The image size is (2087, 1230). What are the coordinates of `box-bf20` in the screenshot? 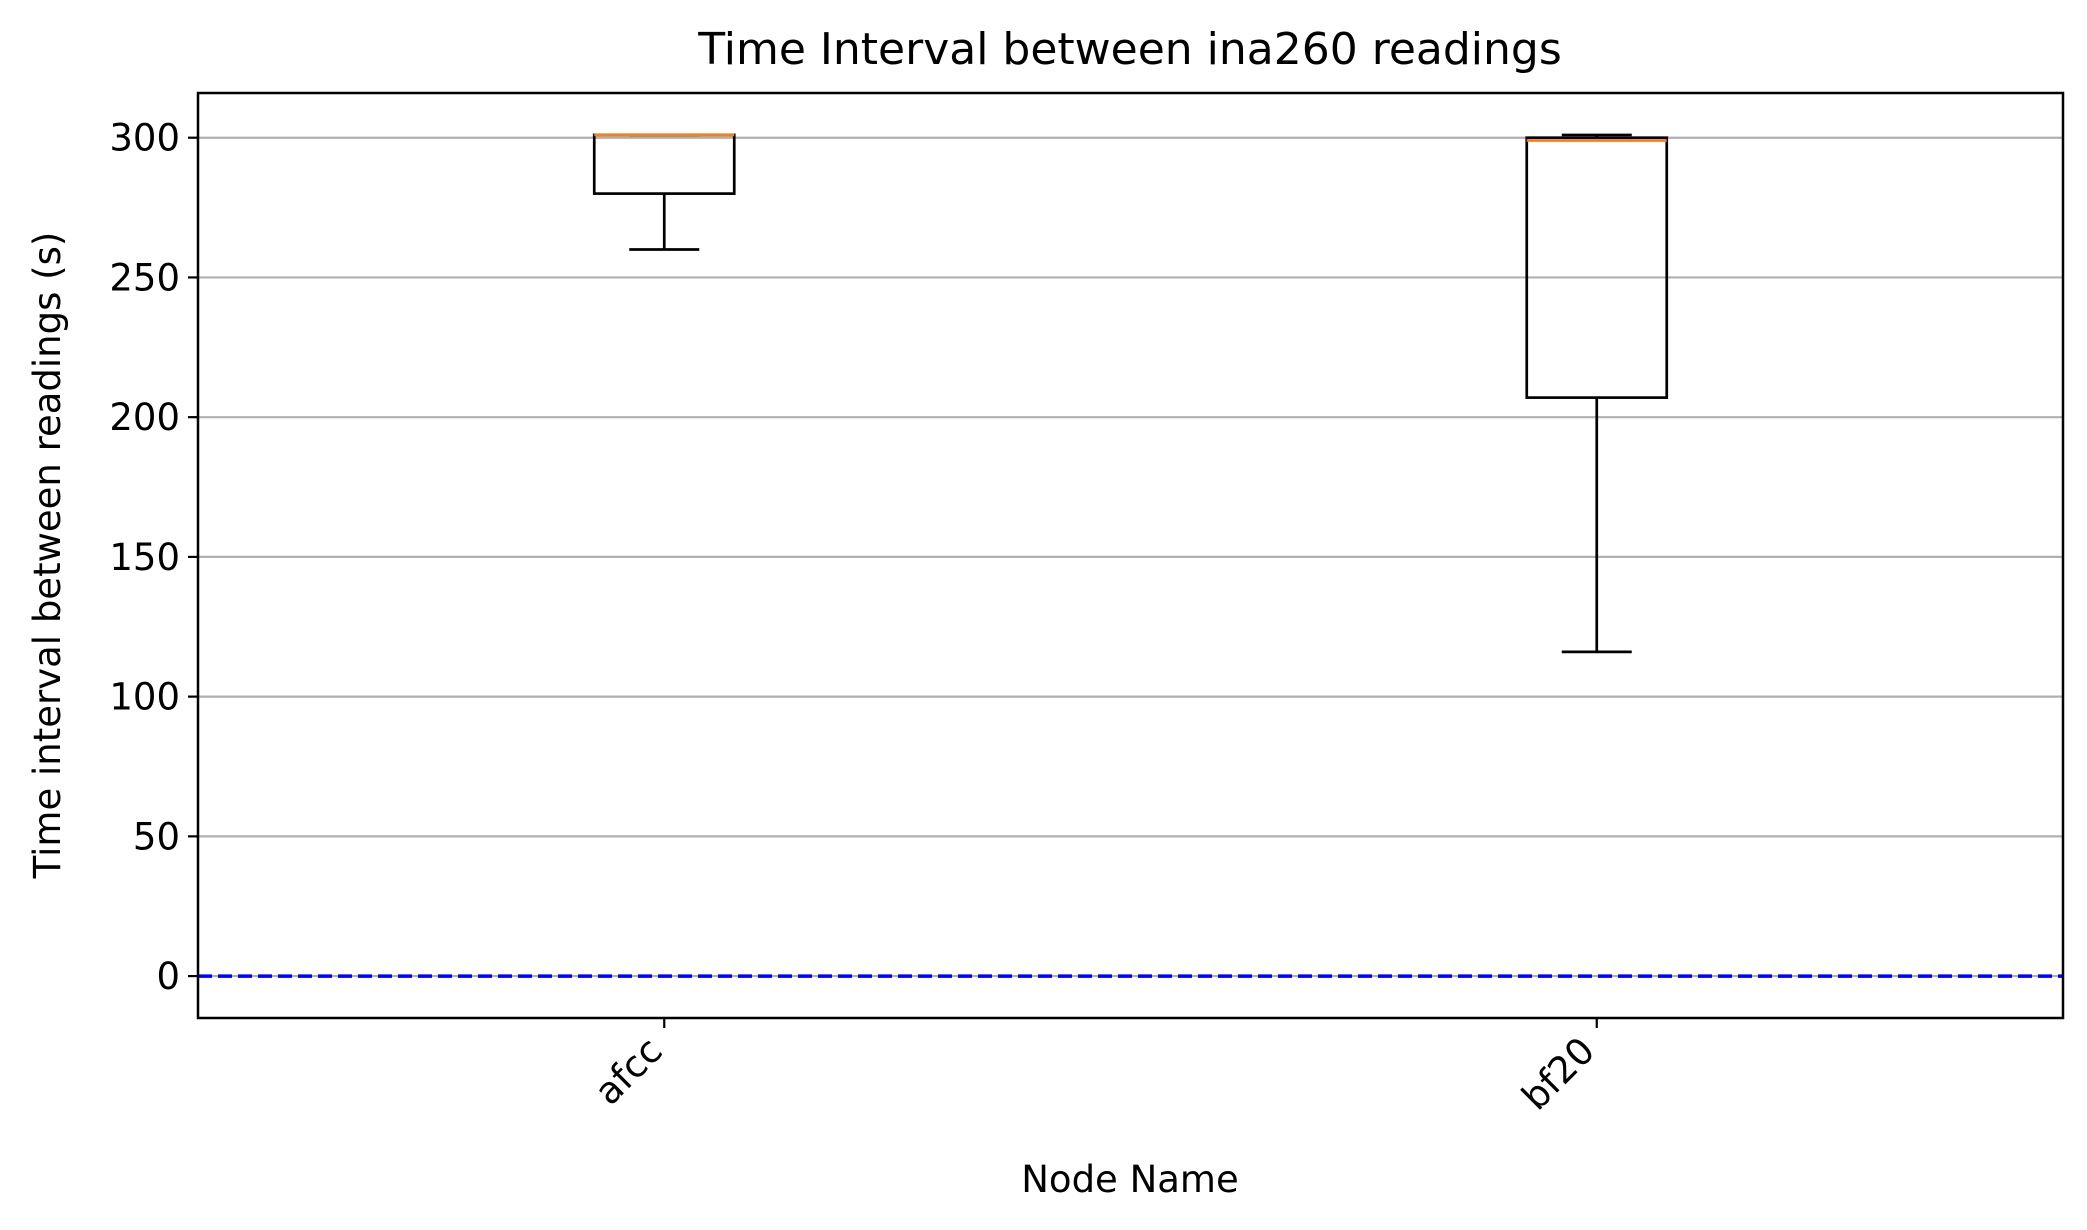 It's located at (1597, 393).